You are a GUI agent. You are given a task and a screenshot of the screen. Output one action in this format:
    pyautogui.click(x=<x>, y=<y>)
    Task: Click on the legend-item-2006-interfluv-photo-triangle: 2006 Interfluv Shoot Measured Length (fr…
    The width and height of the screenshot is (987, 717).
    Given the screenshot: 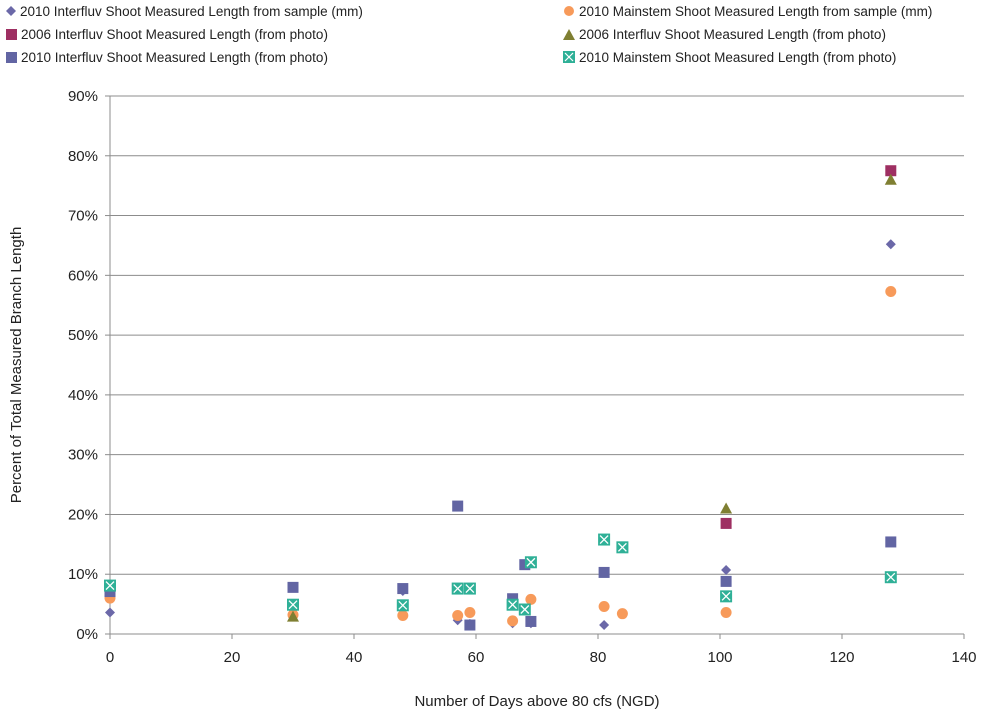 What is the action you would take?
    pyautogui.click(x=724, y=34)
    